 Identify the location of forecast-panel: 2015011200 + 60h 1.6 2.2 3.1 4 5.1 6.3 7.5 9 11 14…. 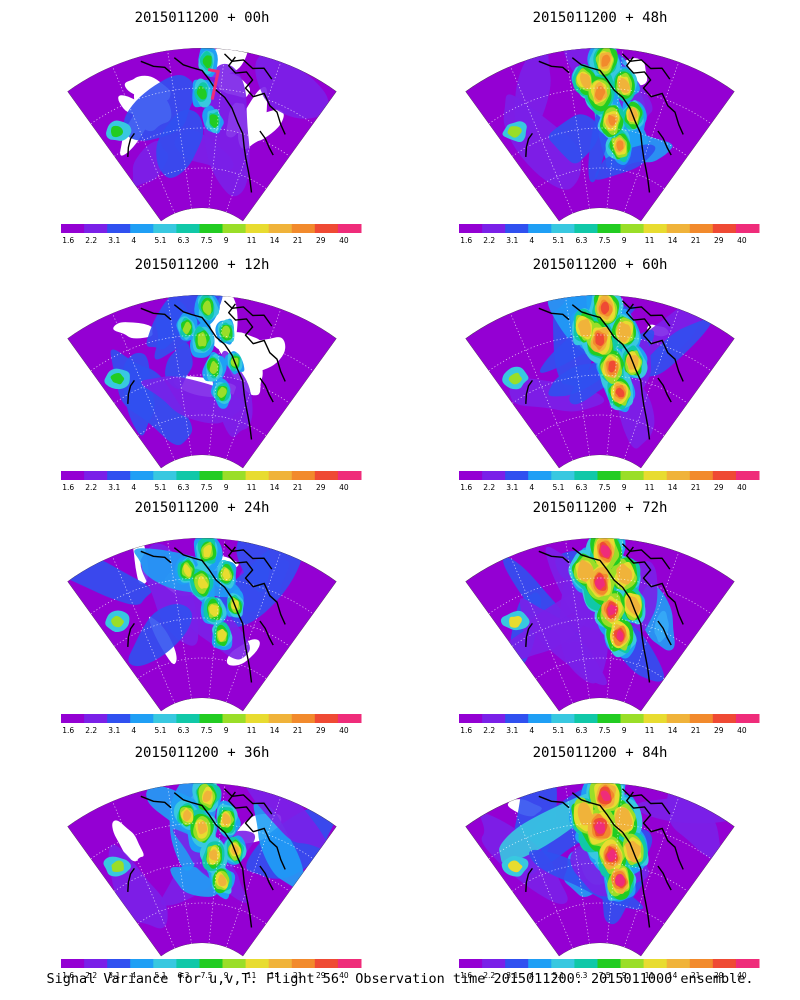
(609, 374).